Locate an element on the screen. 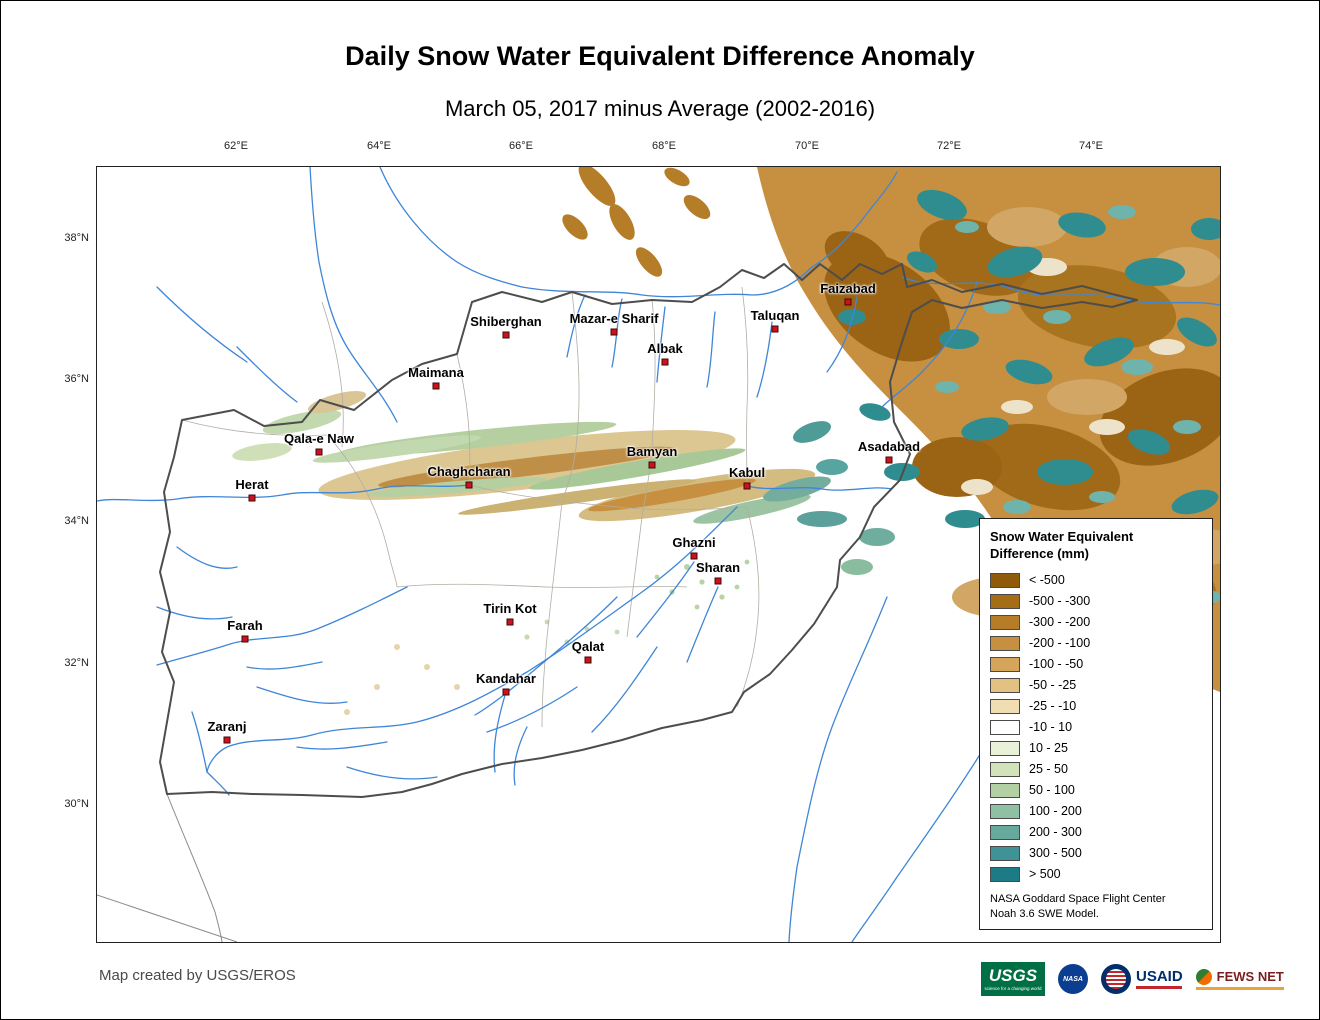 This screenshot has height=1020, width=1320. legend-row: < -500 is located at coordinates (1096, 580).